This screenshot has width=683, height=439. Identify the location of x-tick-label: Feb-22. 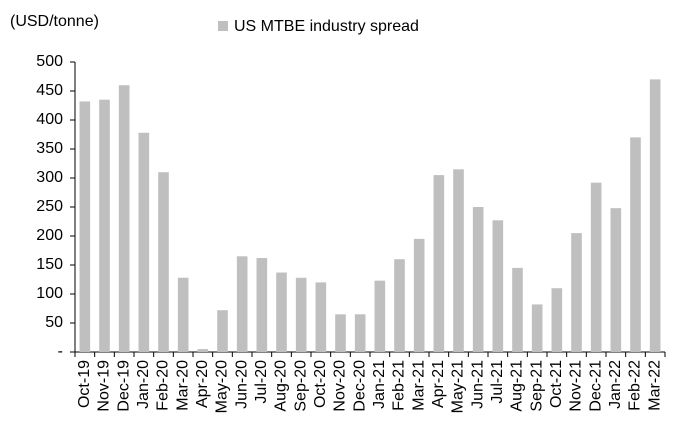
(635, 385).